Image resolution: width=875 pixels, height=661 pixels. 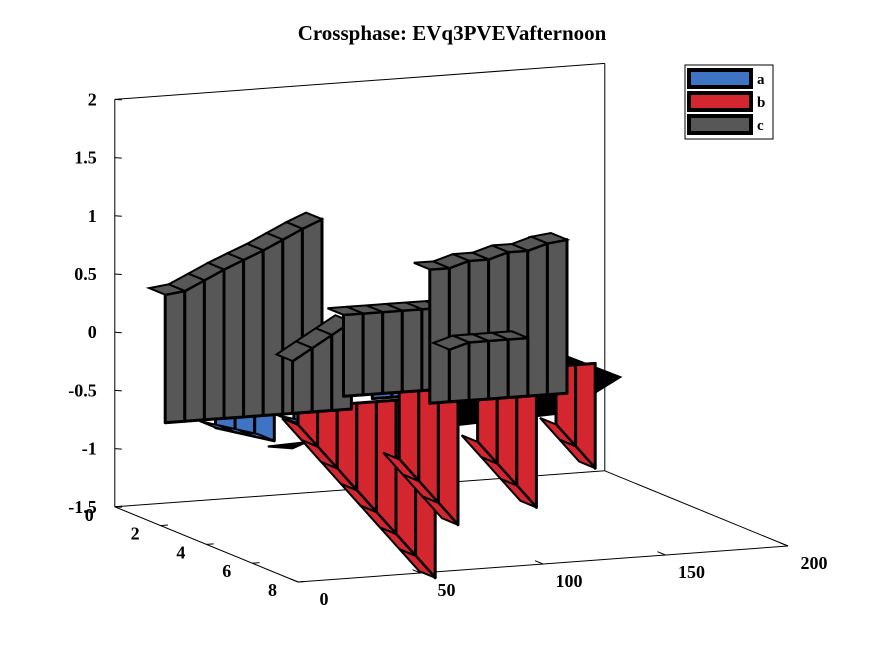 What do you see at coordinates (92, 332) in the screenshot?
I see `z-tick-label: 0` at bounding box center [92, 332].